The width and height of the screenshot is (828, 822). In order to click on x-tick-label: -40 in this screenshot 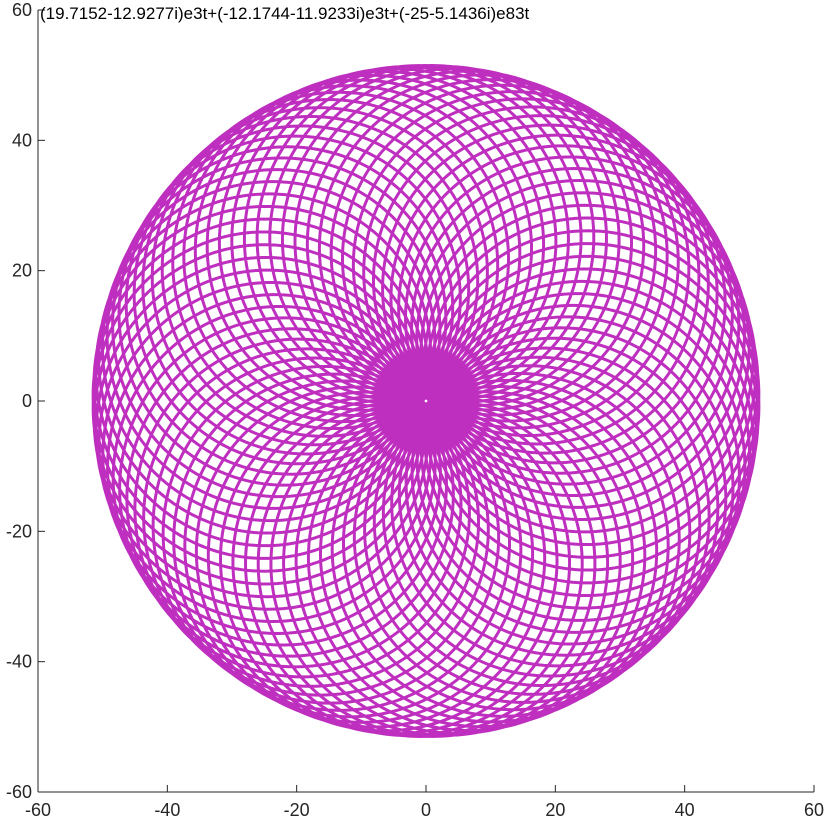, I will do `click(167, 810)`.